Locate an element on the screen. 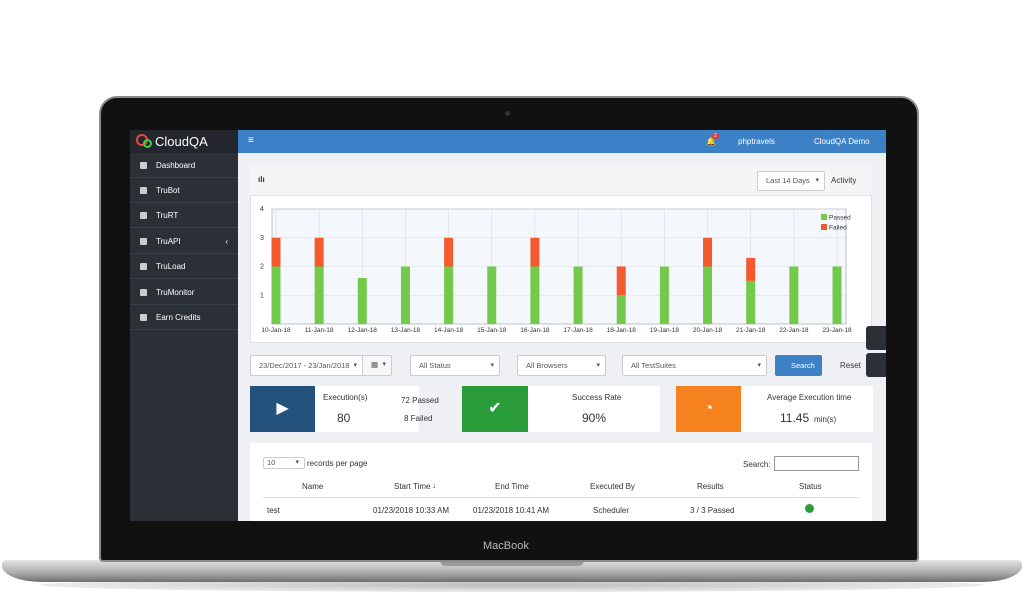  card-icon: ✔ is located at coordinates (495, 409).